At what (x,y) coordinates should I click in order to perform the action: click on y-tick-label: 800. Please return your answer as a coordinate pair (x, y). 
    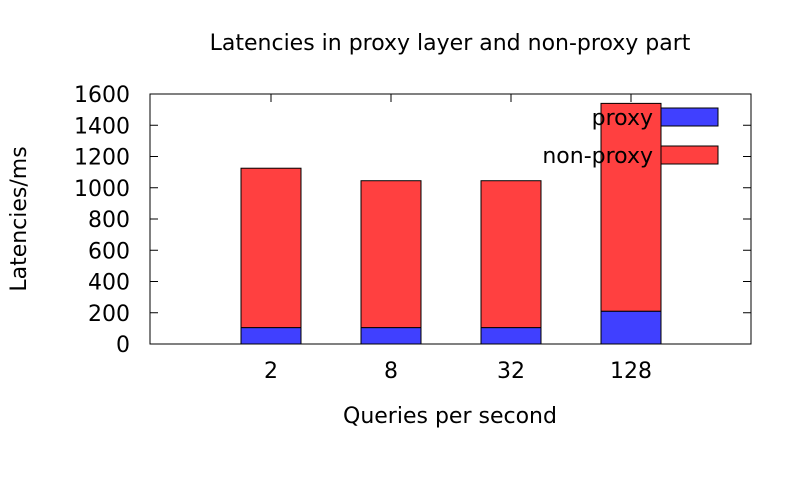
    Looking at the image, I should click on (109, 220).